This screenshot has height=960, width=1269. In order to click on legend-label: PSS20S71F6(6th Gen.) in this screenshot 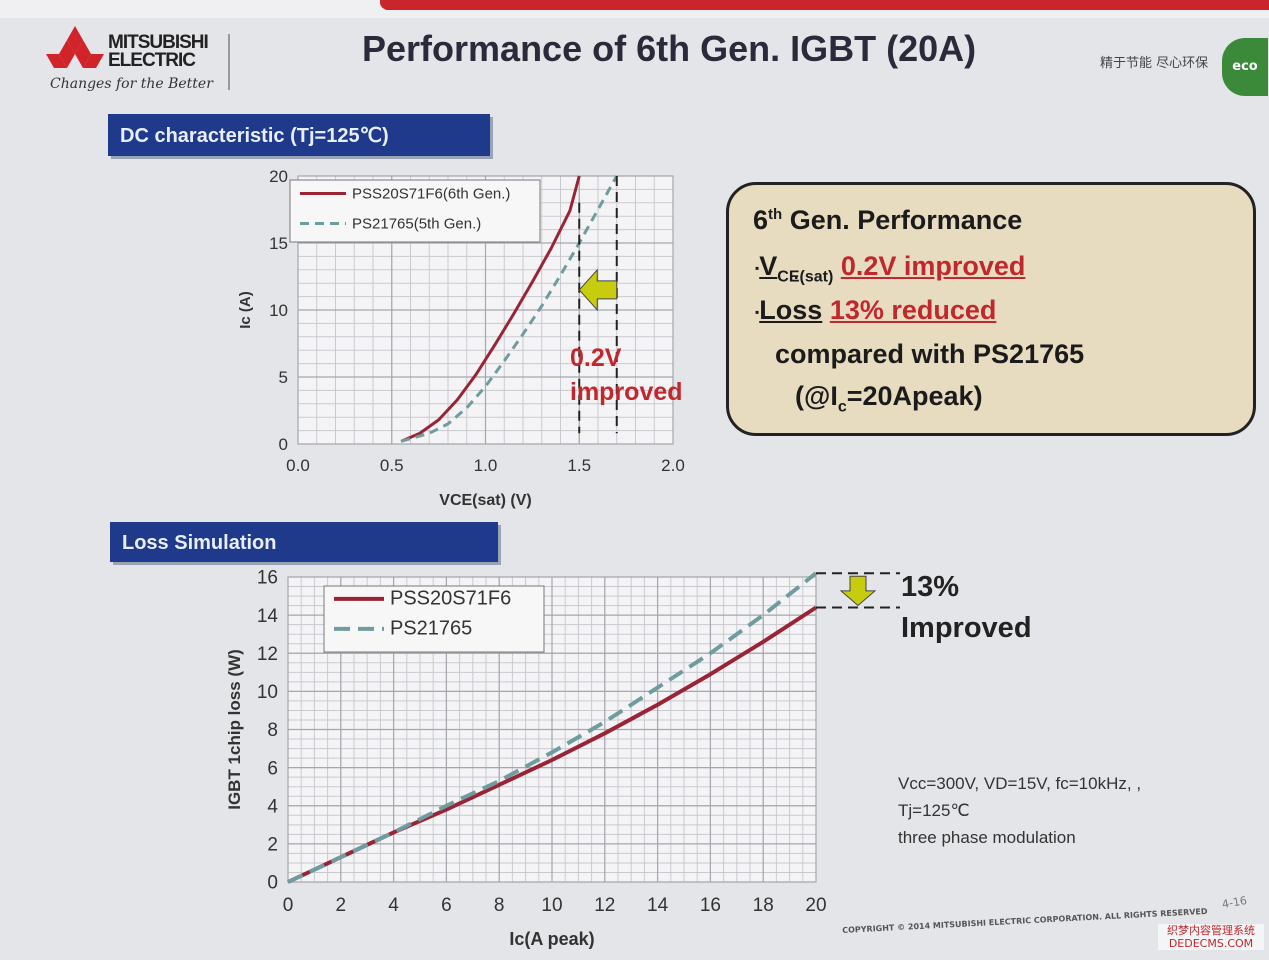, I will do `click(431, 194)`.